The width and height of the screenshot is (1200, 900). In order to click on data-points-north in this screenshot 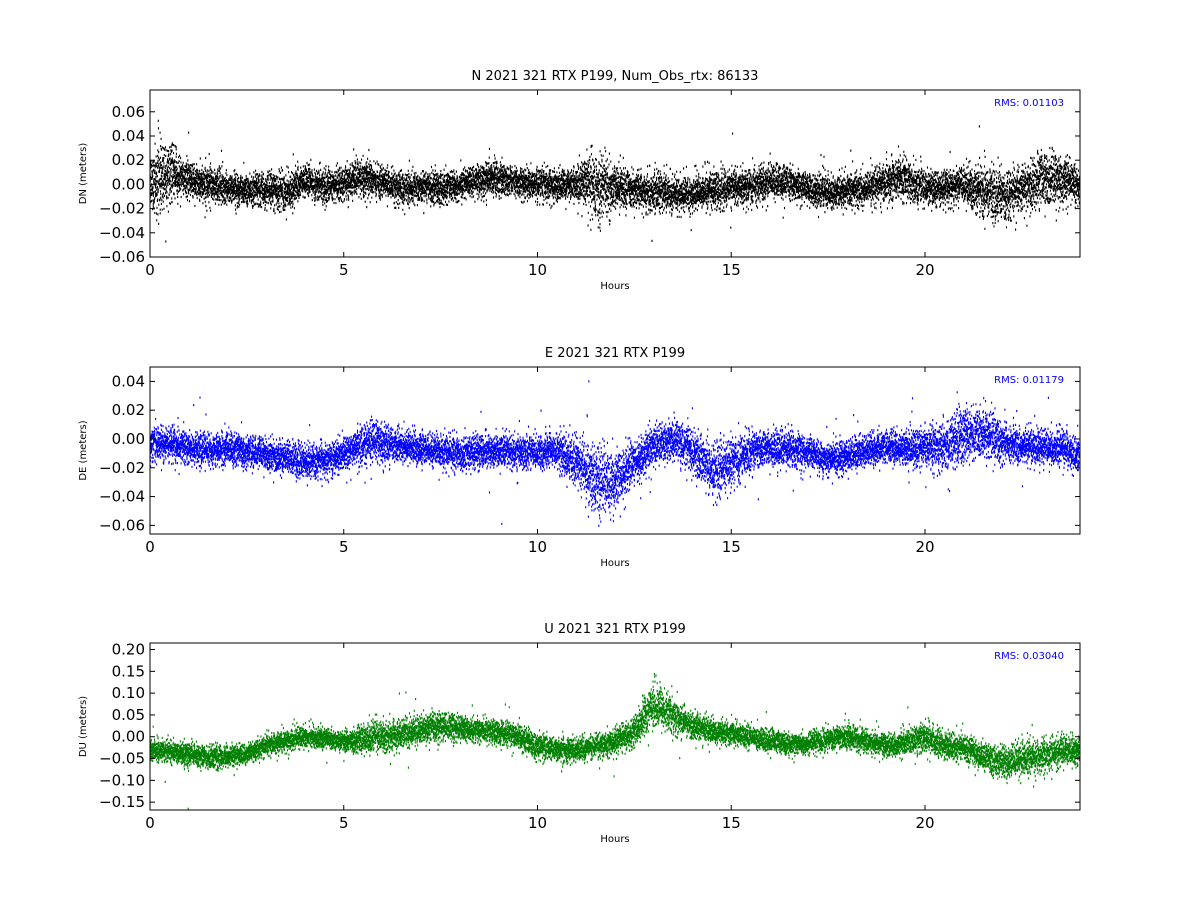, I will do `click(615, 181)`.